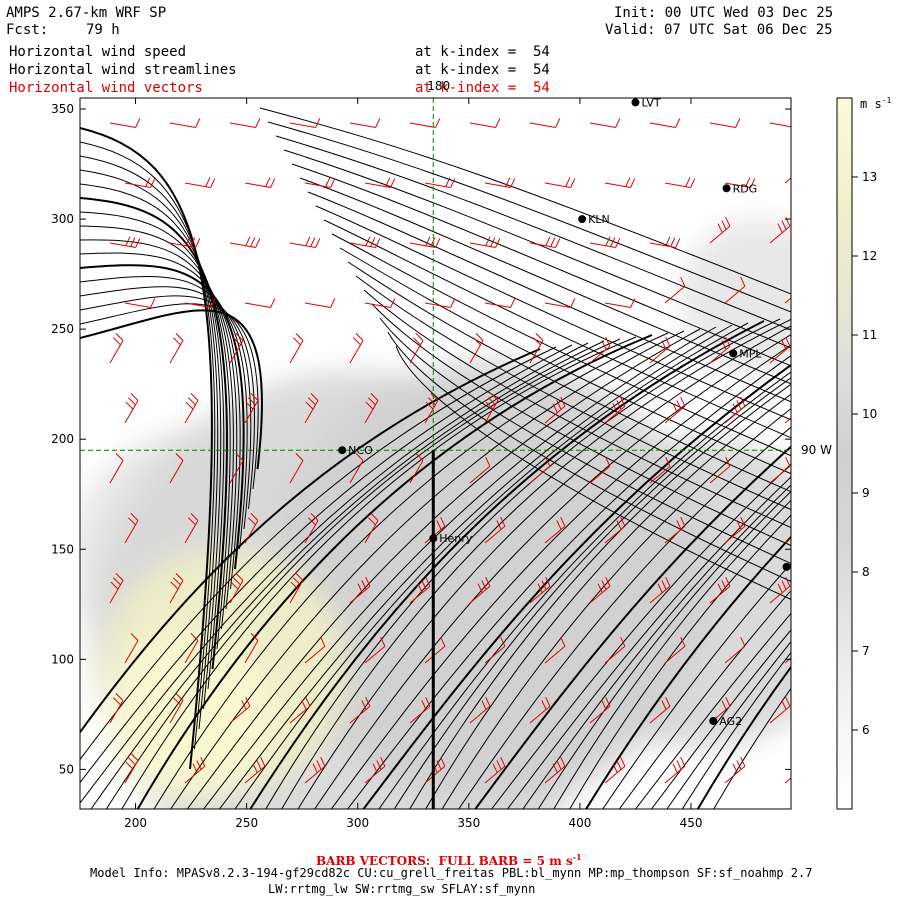 The height and width of the screenshot is (900, 900). I want to click on station-lvt: LVT, so click(646, 102).